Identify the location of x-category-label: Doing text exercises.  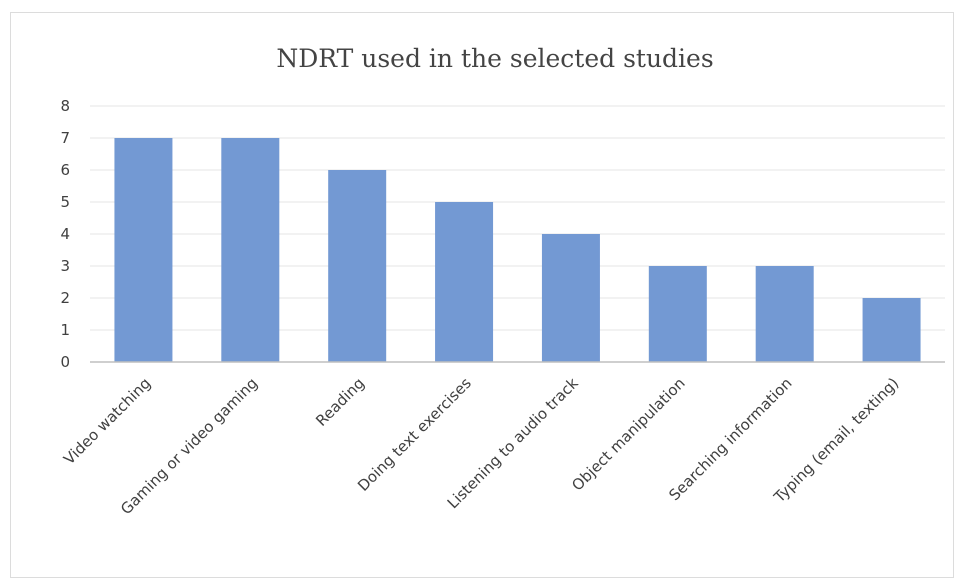
(414, 434).